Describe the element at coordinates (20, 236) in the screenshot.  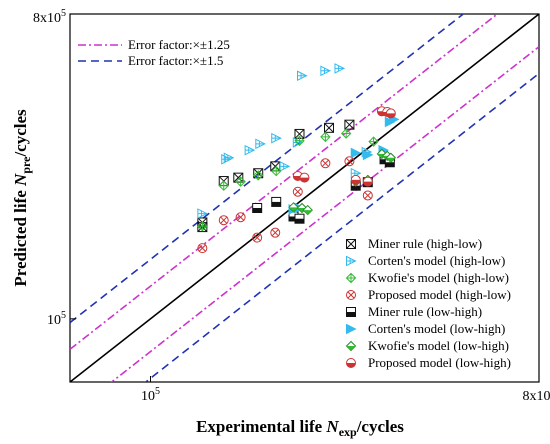
I see `y-axis-label-main: Predicted life` at that location.